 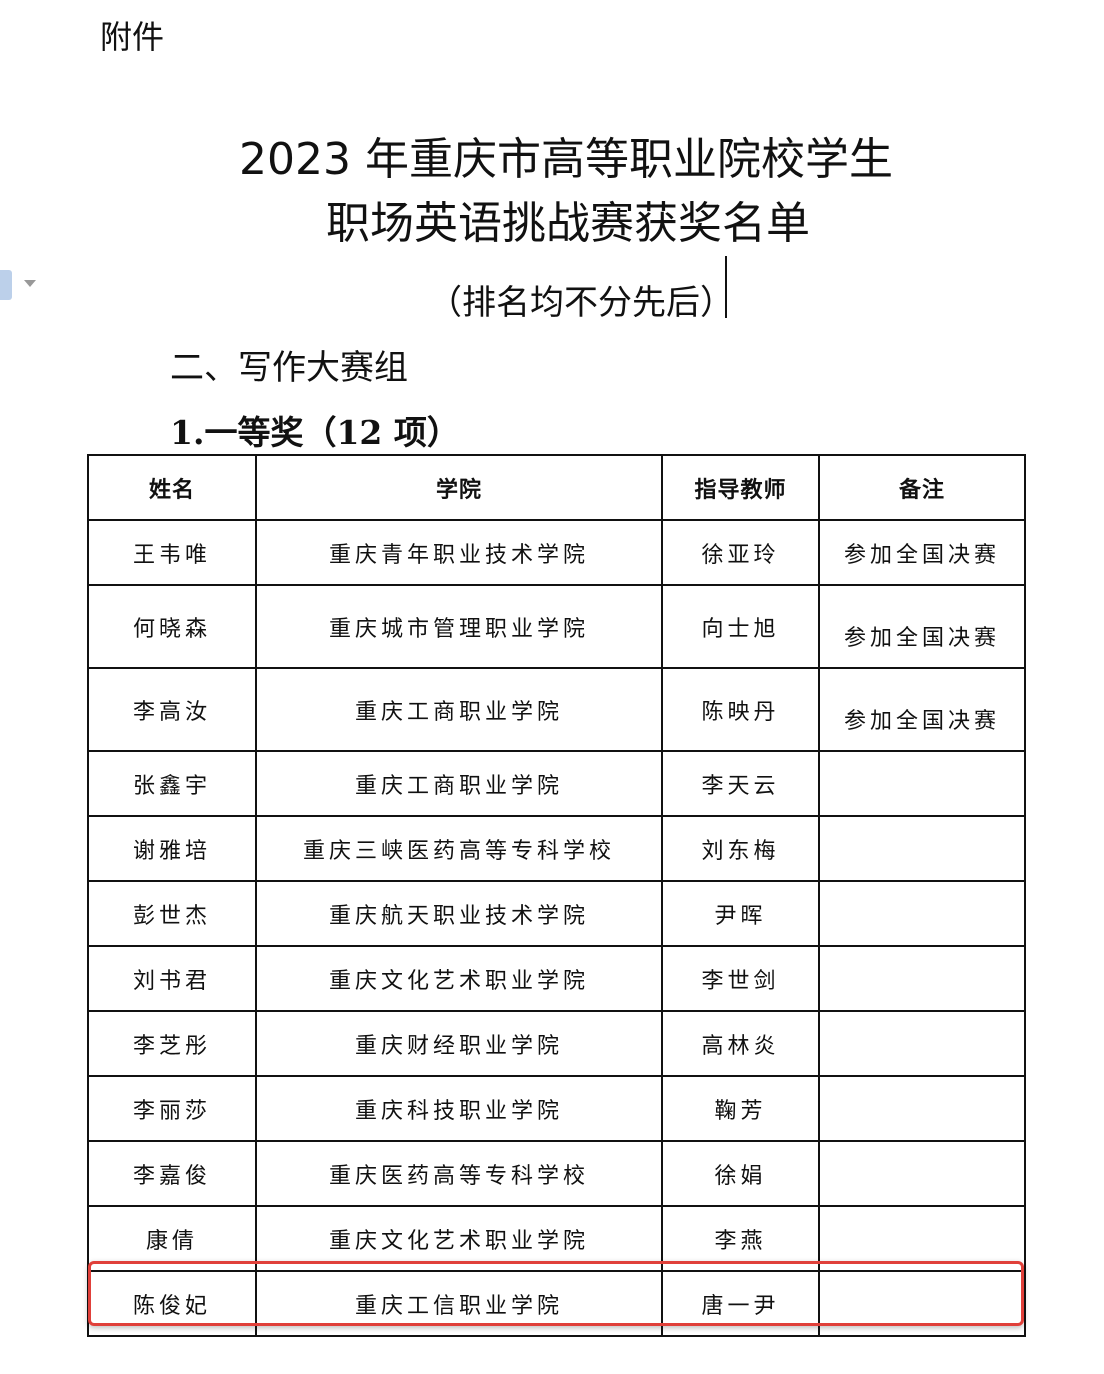 I want to click on cell-teacher: 刘东梅, so click(x=740, y=848).